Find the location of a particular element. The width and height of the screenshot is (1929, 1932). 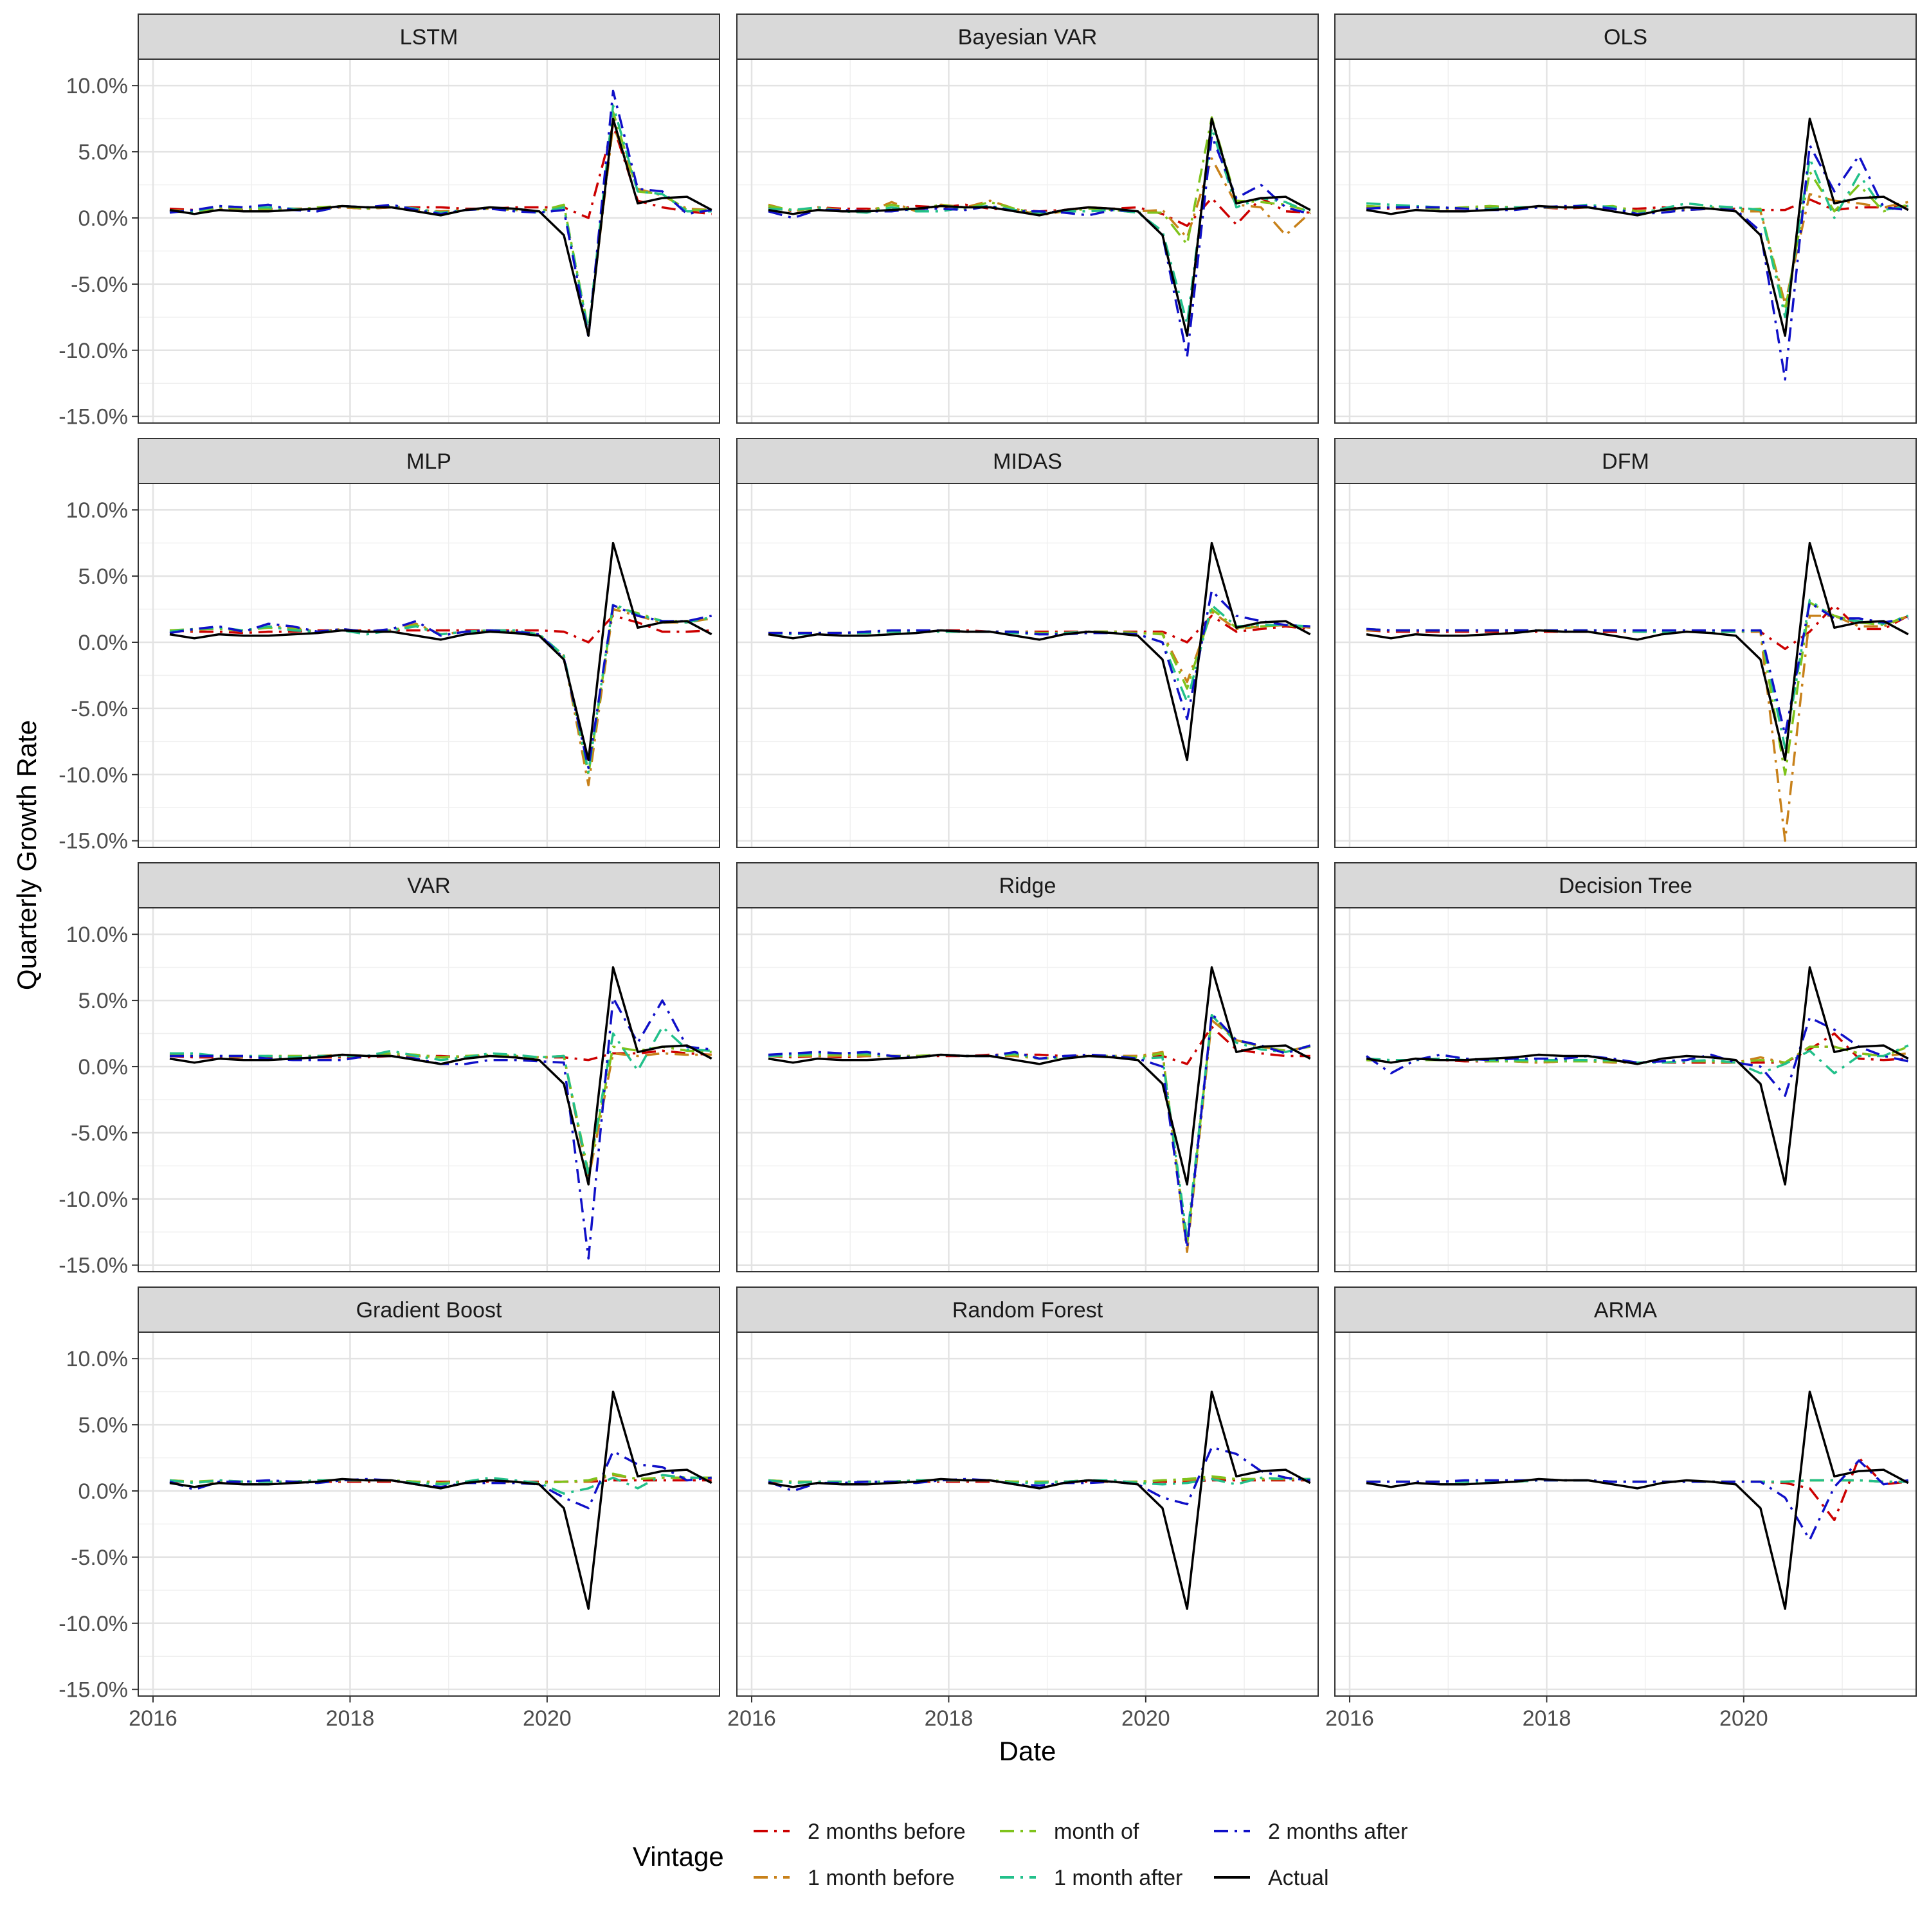

facet-panel-11: Random Forest 2016 2018 2020 is located at coordinates (1023, 1508).